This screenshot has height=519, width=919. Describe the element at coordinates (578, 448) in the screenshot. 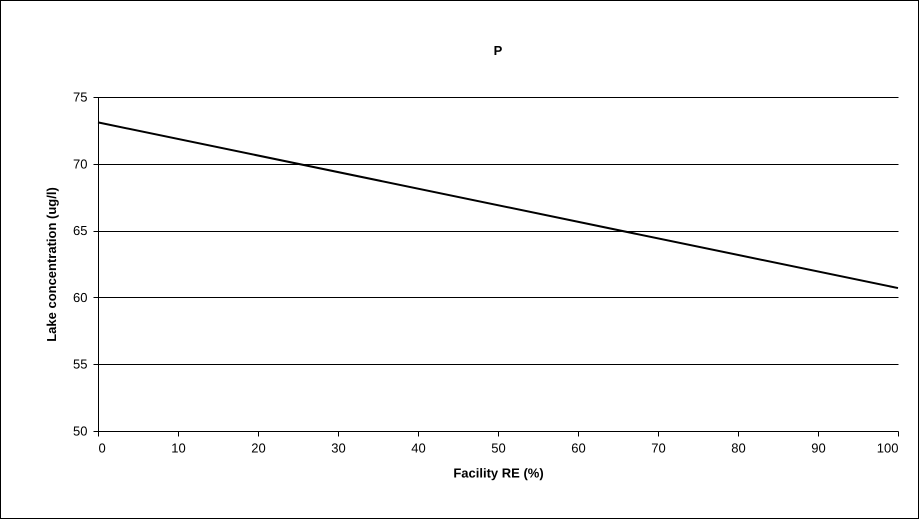

I see `x-tick-label: 60` at that location.